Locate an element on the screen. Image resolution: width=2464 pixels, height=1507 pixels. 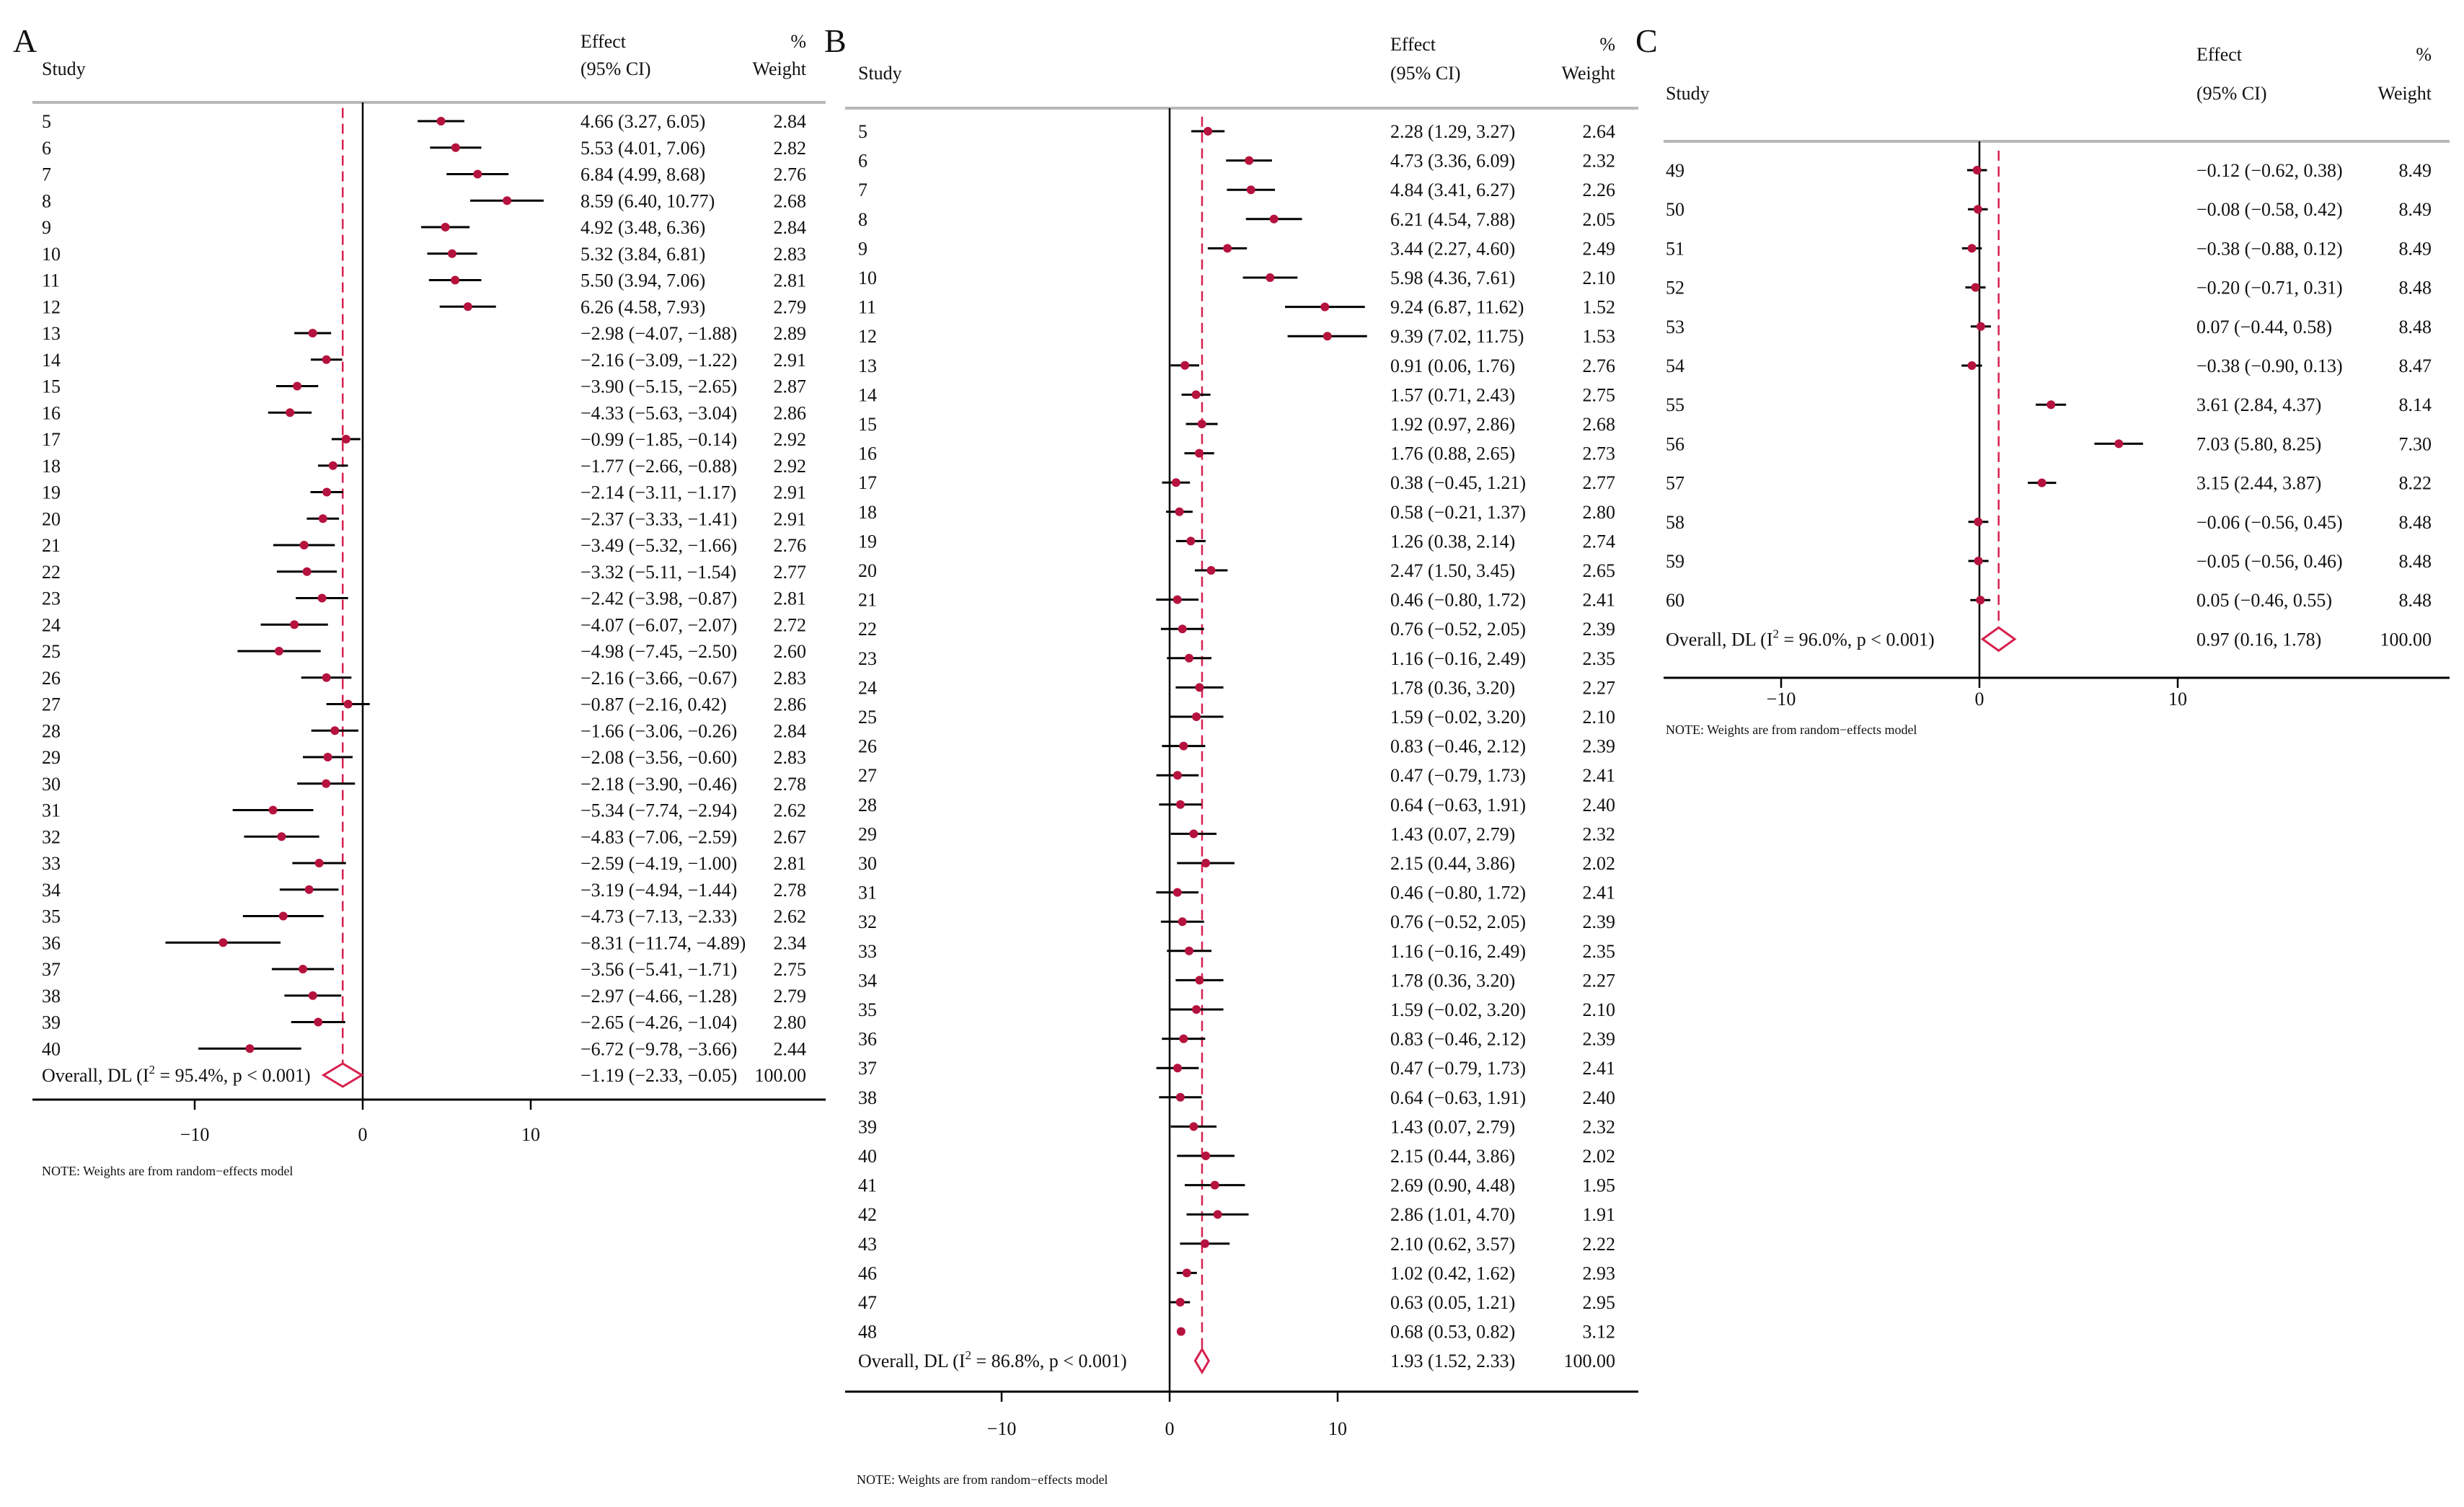
weight-text: 2.64 is located at coordinates (1599, 131).